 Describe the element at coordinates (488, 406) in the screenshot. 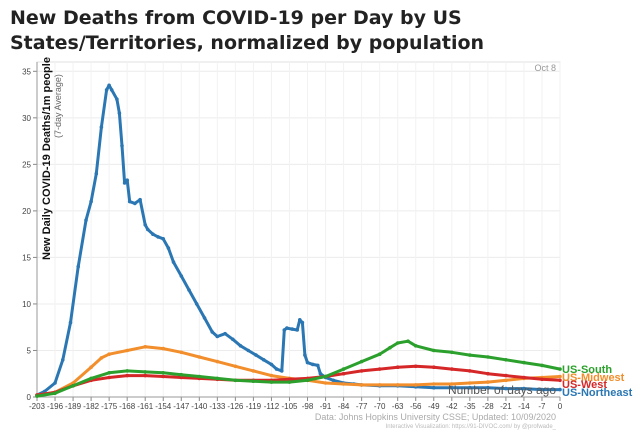

I see `x-tick-label: -28` at that location.